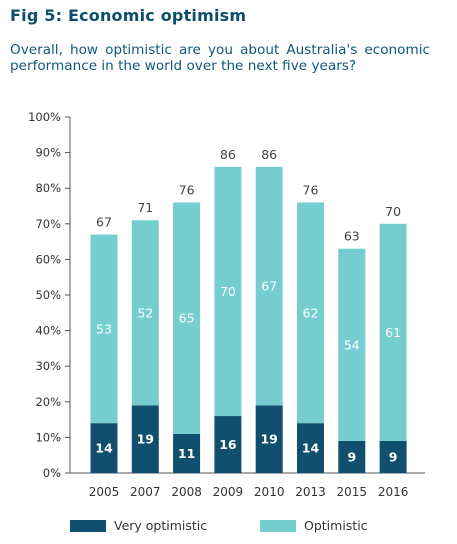 The width and height of the screenshot is (457, 544). I want to click on y-tick-label: 100%, so click(44, 117).